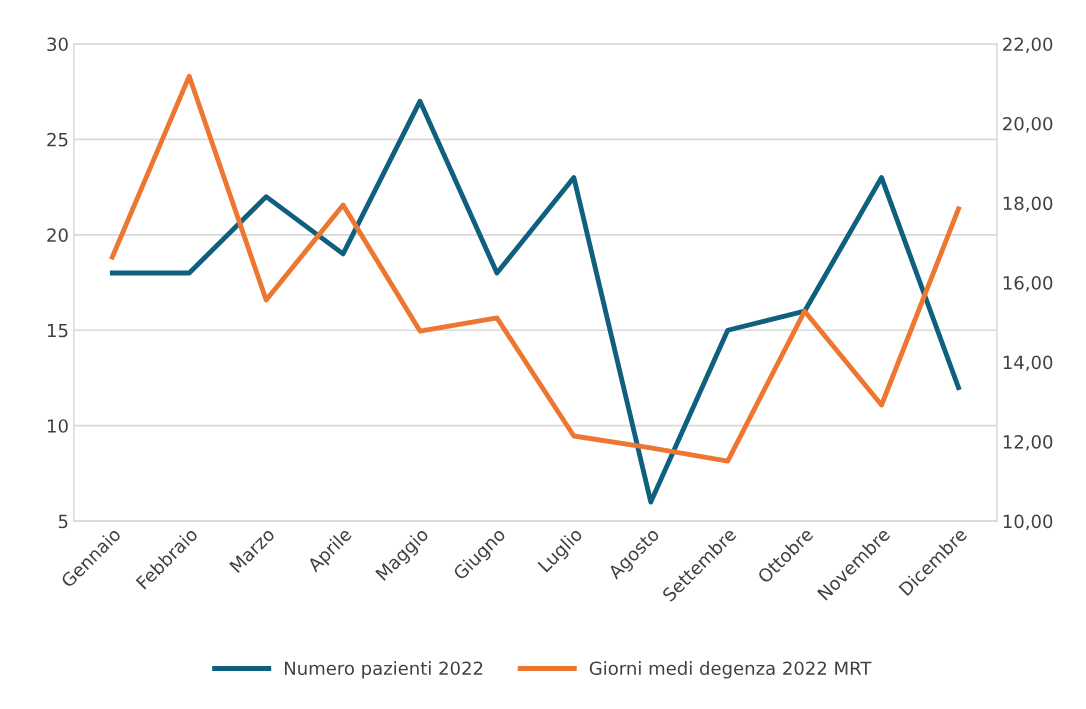  I want to click on y2-tick-label: 22,00, so click(1028, 45).